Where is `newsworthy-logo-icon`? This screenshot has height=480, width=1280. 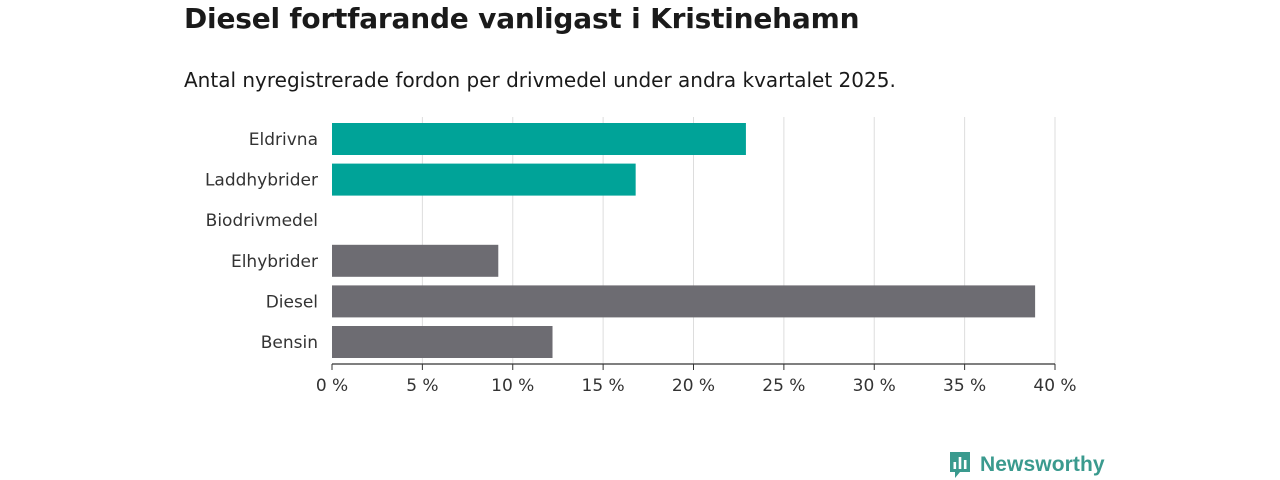 newsworthy-logo-icon is located at coordinates (960, 465).